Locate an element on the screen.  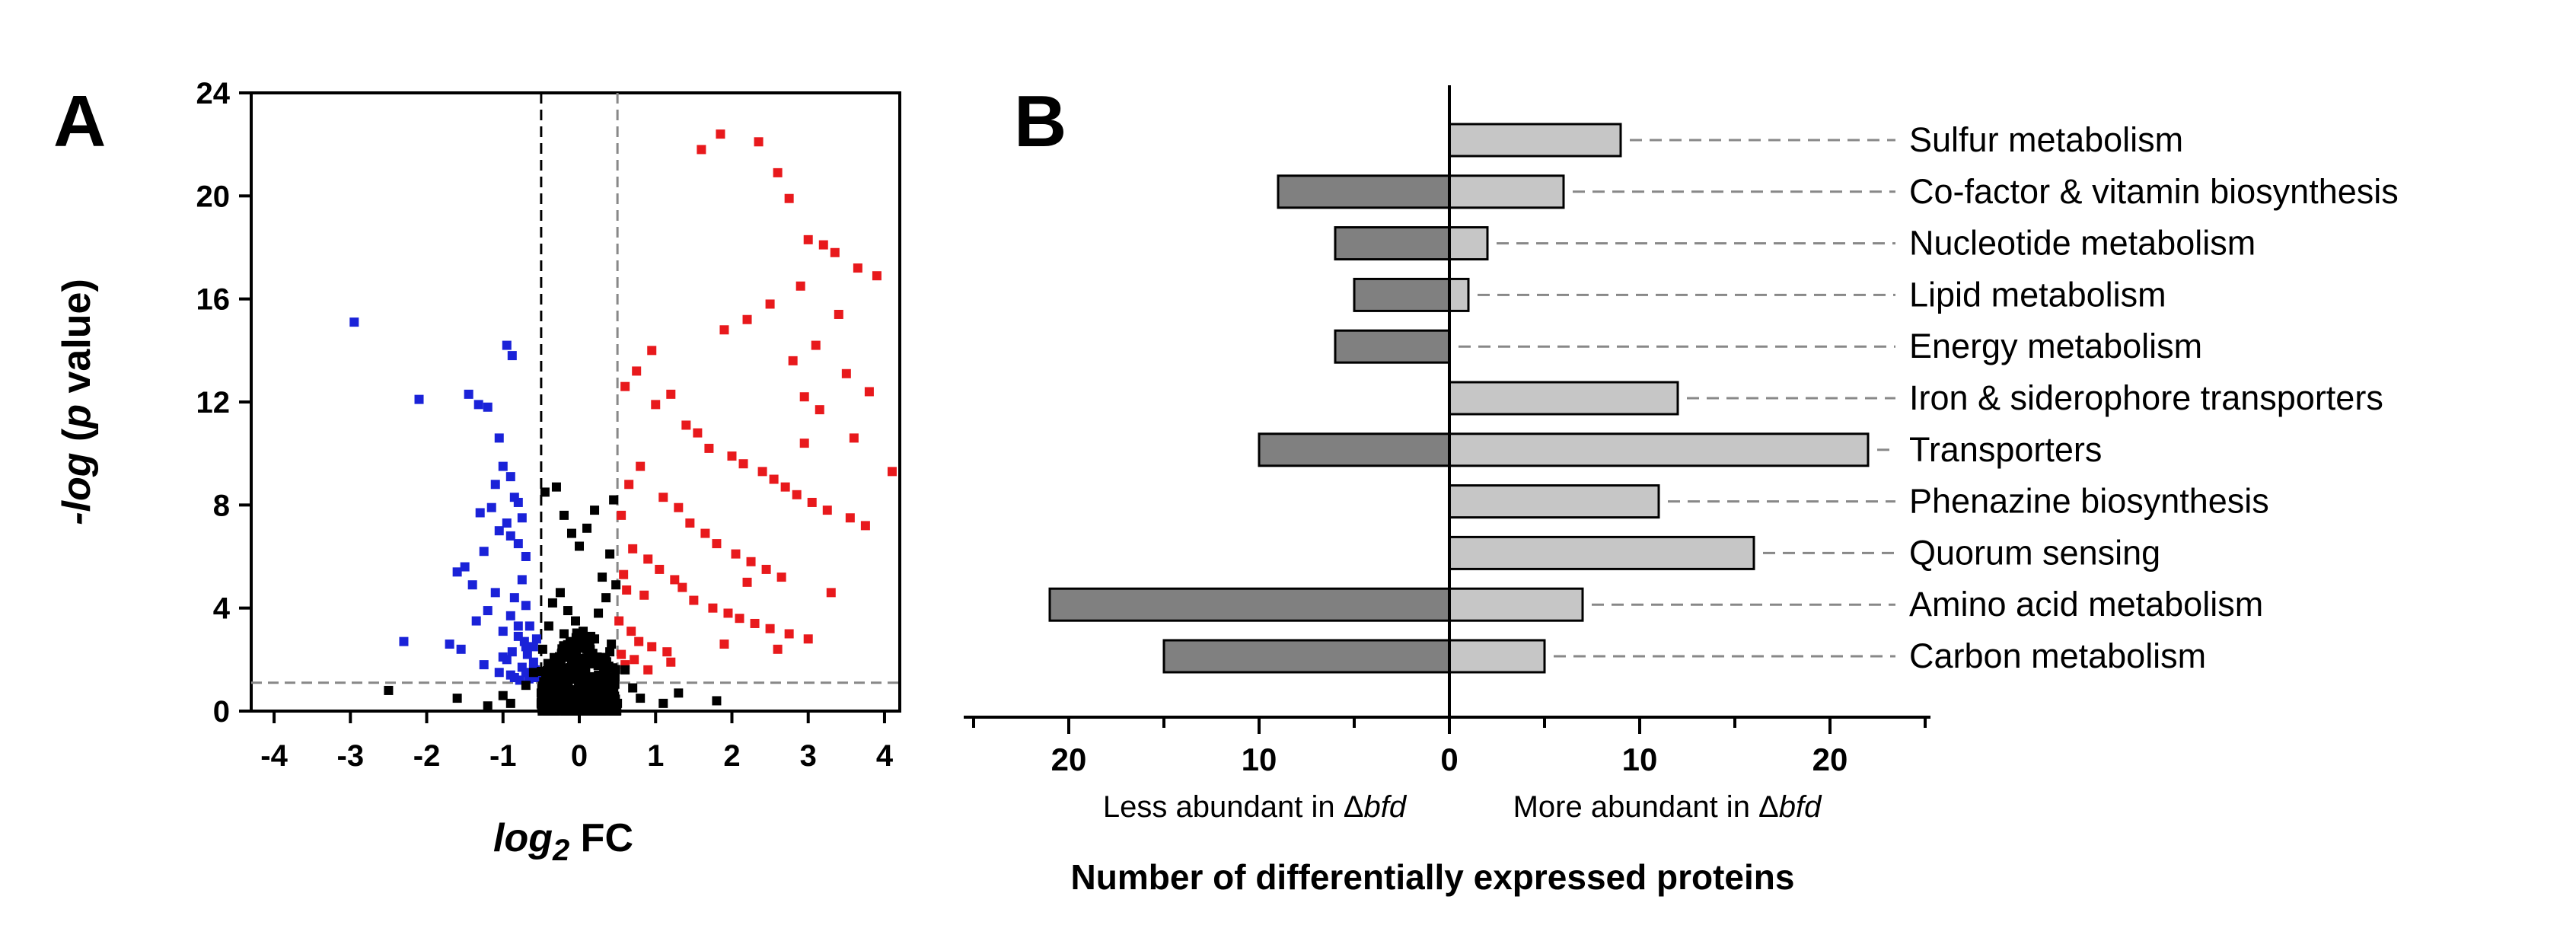
x-tick-label: -3 is located at coordinates (351, 756).